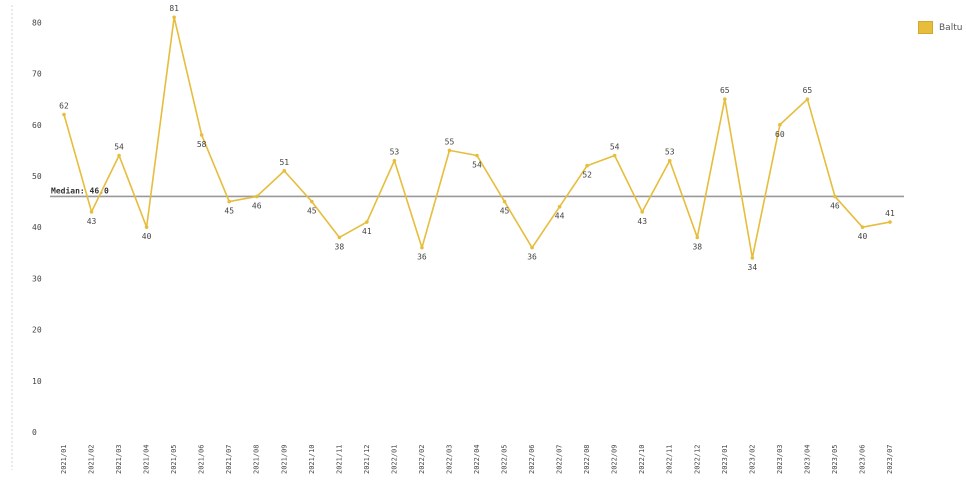 This screenshot has height=481, width=966. What do you see at coordinates (615, 459) in the screenshot?
I see `x-tick-label: 2022/09` at bounding box center [615, 459].